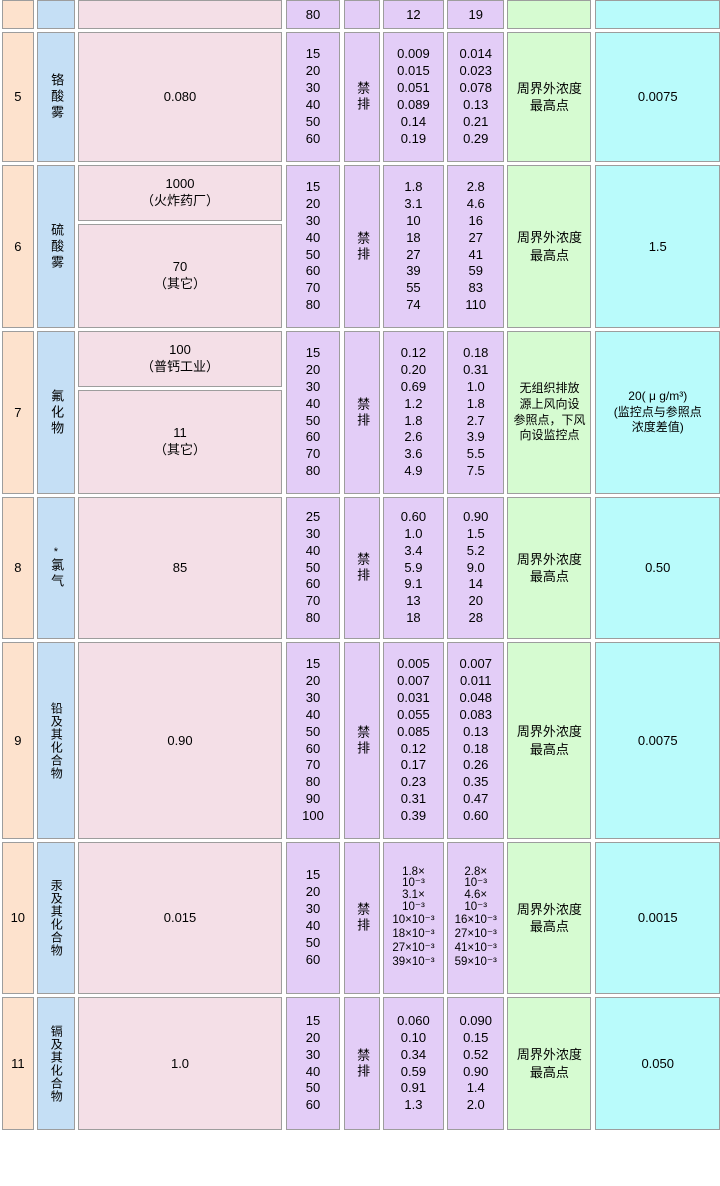 The width and height of the screenshot is (720, 1186). I want to click on emission-rate-value: 0.69, so click(413, 386).